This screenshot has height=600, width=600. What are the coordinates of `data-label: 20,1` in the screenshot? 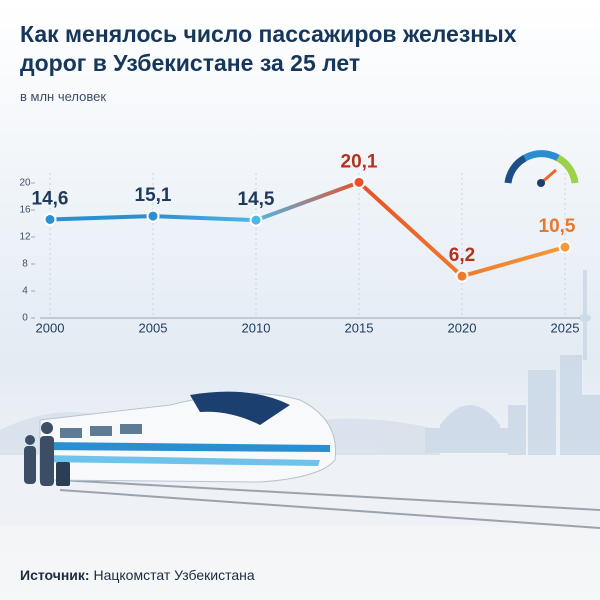 It's located at (359, 161).